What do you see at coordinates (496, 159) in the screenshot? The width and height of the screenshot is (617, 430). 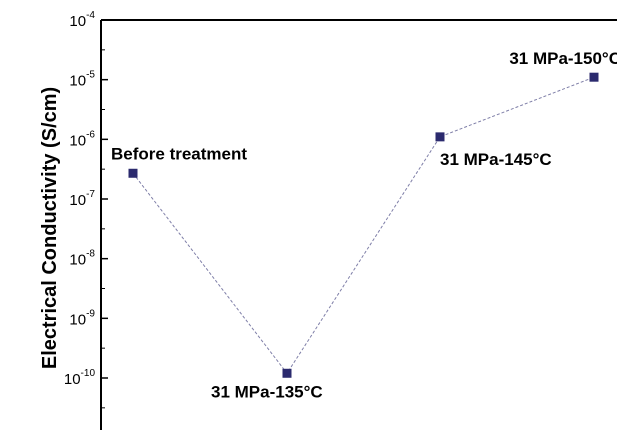 I see `data-point-label: 31 MPa-145°C` at bounding box center [496, 159].